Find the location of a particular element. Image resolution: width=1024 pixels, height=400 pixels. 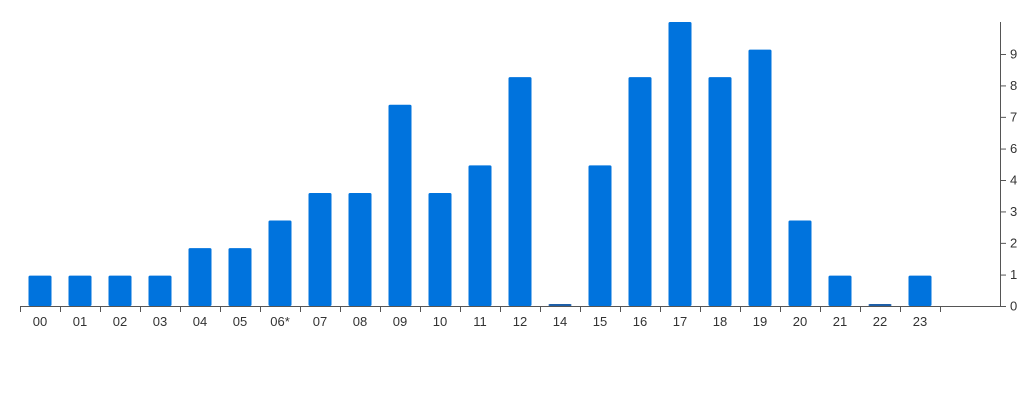

x-tick-label: 20 is located at coordinates (800, 321).